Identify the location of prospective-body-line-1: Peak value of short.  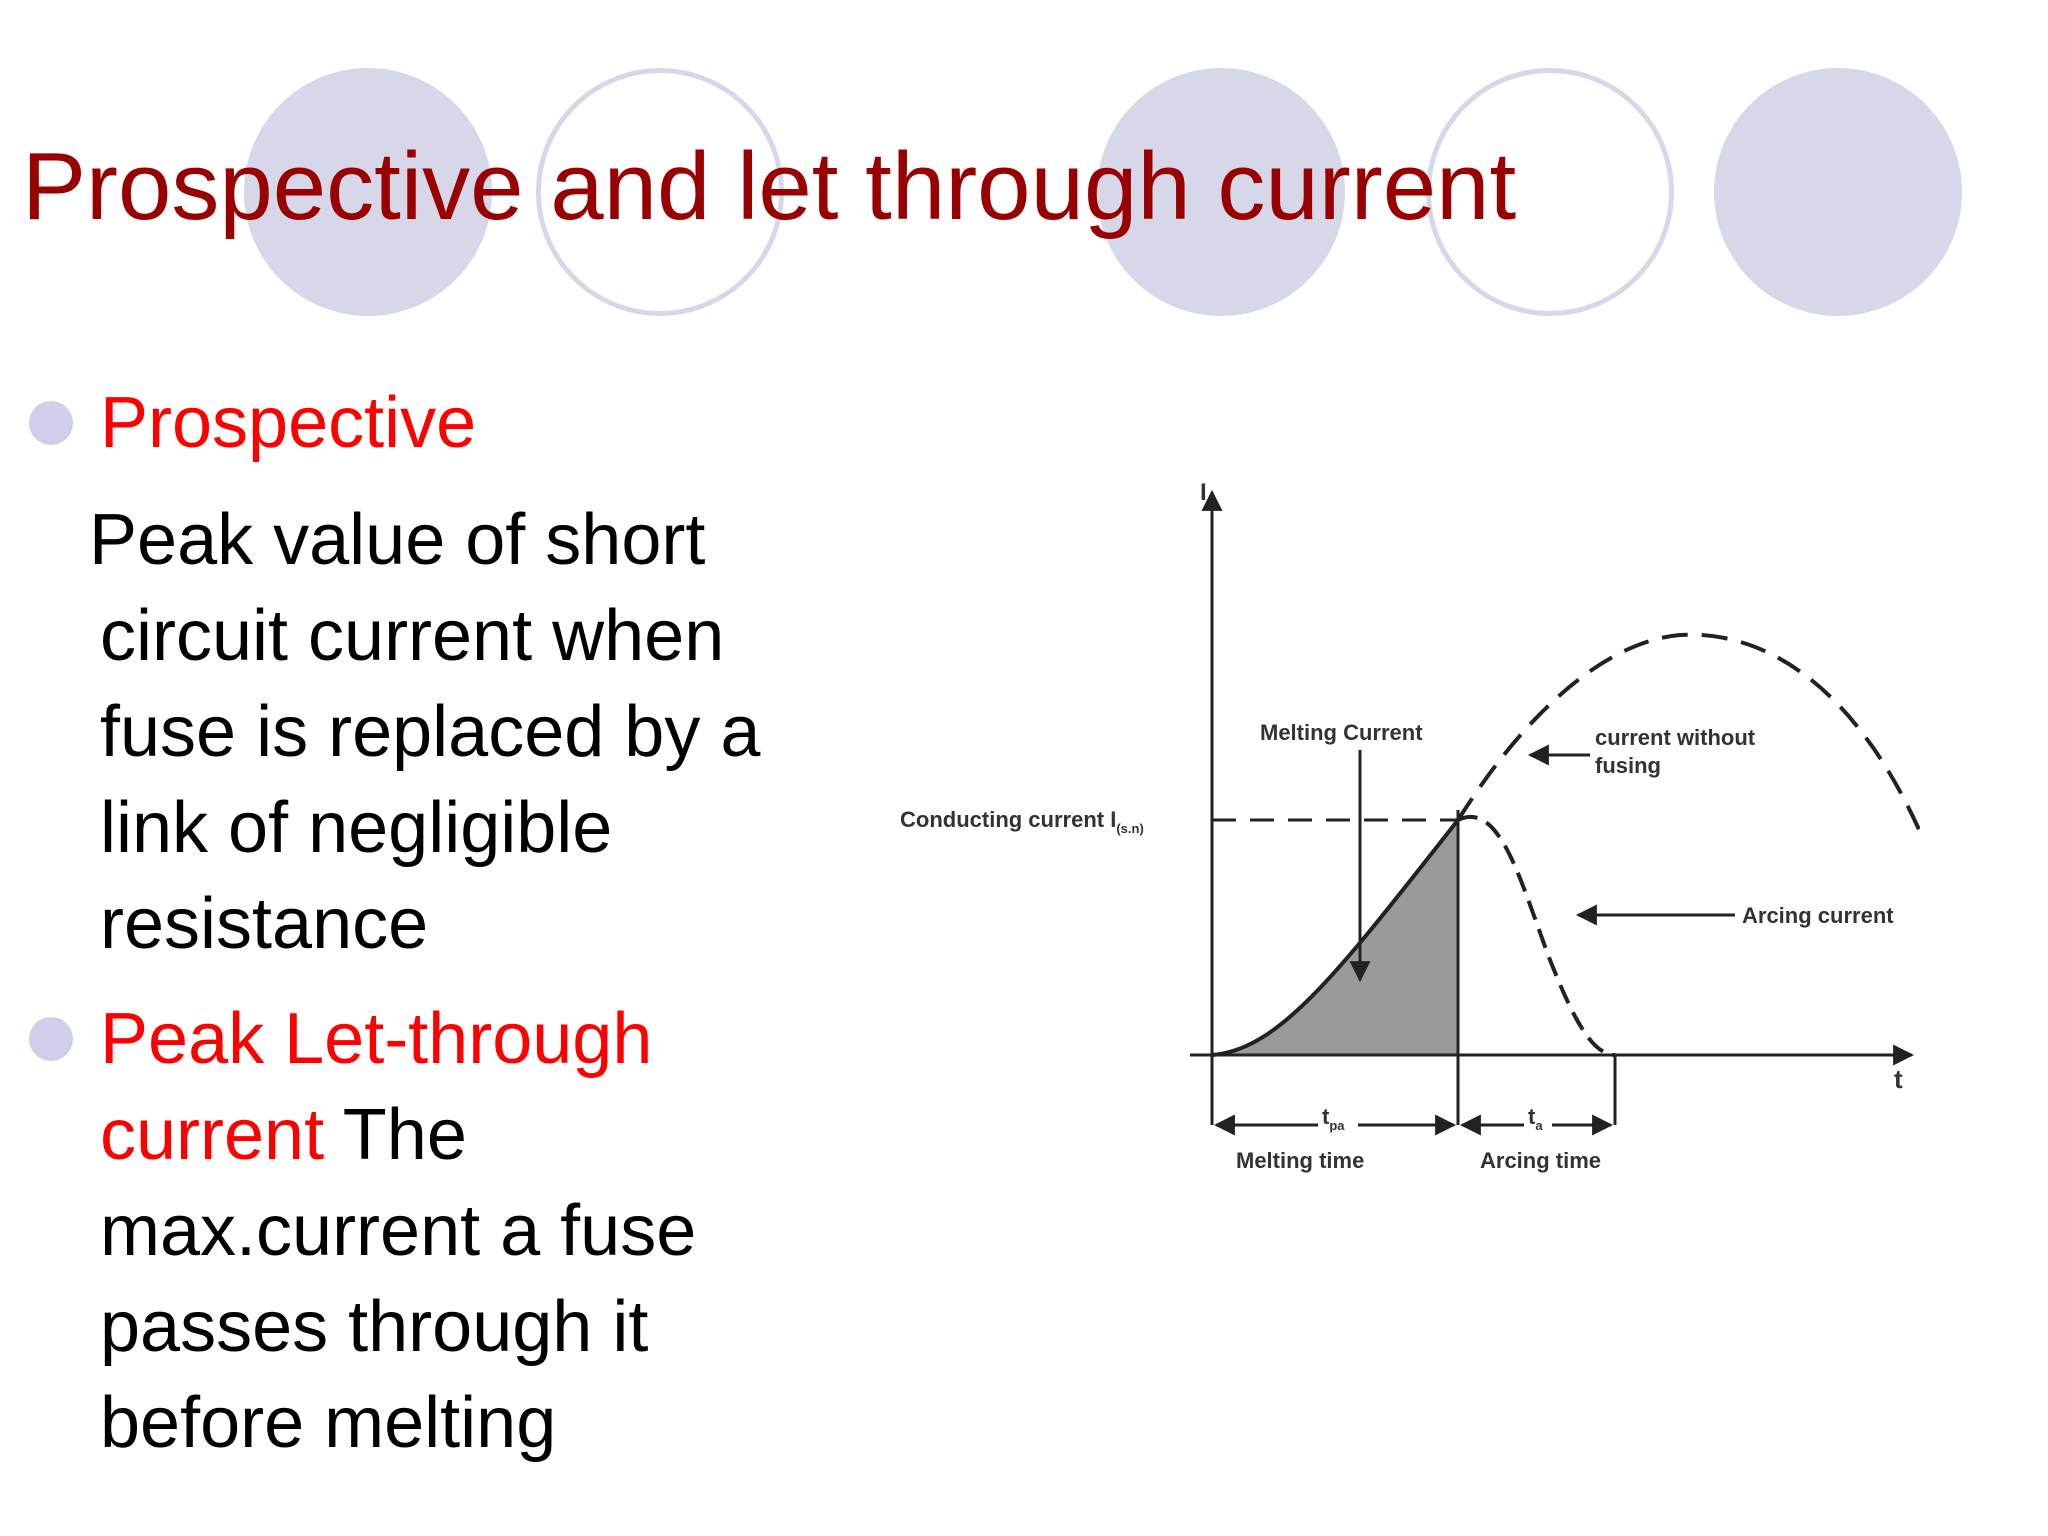
(397, 540).